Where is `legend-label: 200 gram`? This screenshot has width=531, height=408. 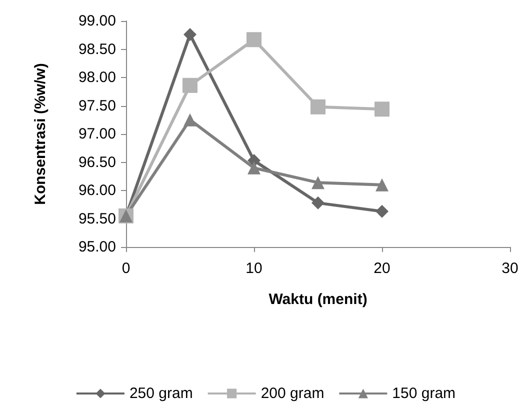
legend-label: 200 gram is located at coordinates (292, 393).